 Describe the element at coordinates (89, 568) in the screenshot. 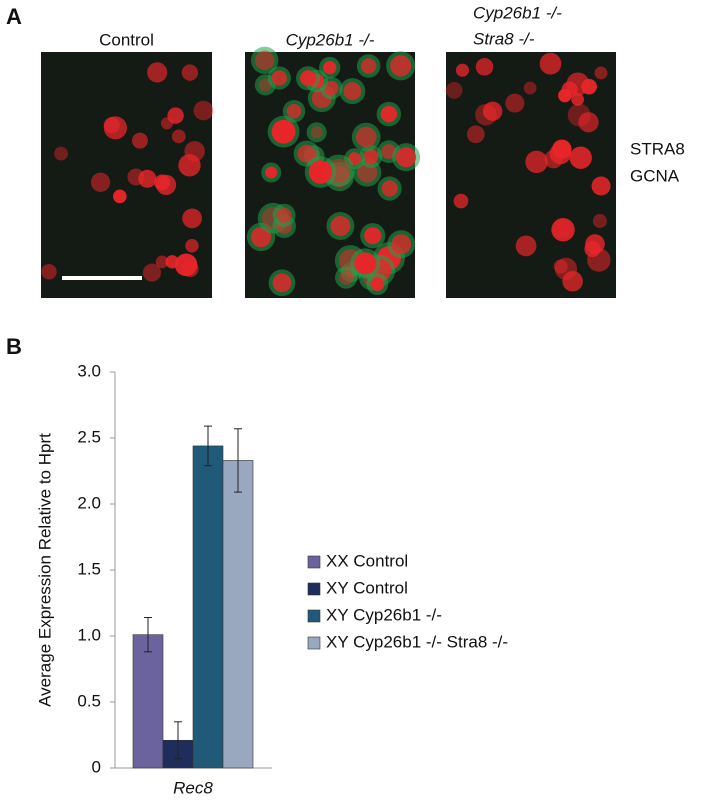

I see `y-tick-label: 1.5` at that location.